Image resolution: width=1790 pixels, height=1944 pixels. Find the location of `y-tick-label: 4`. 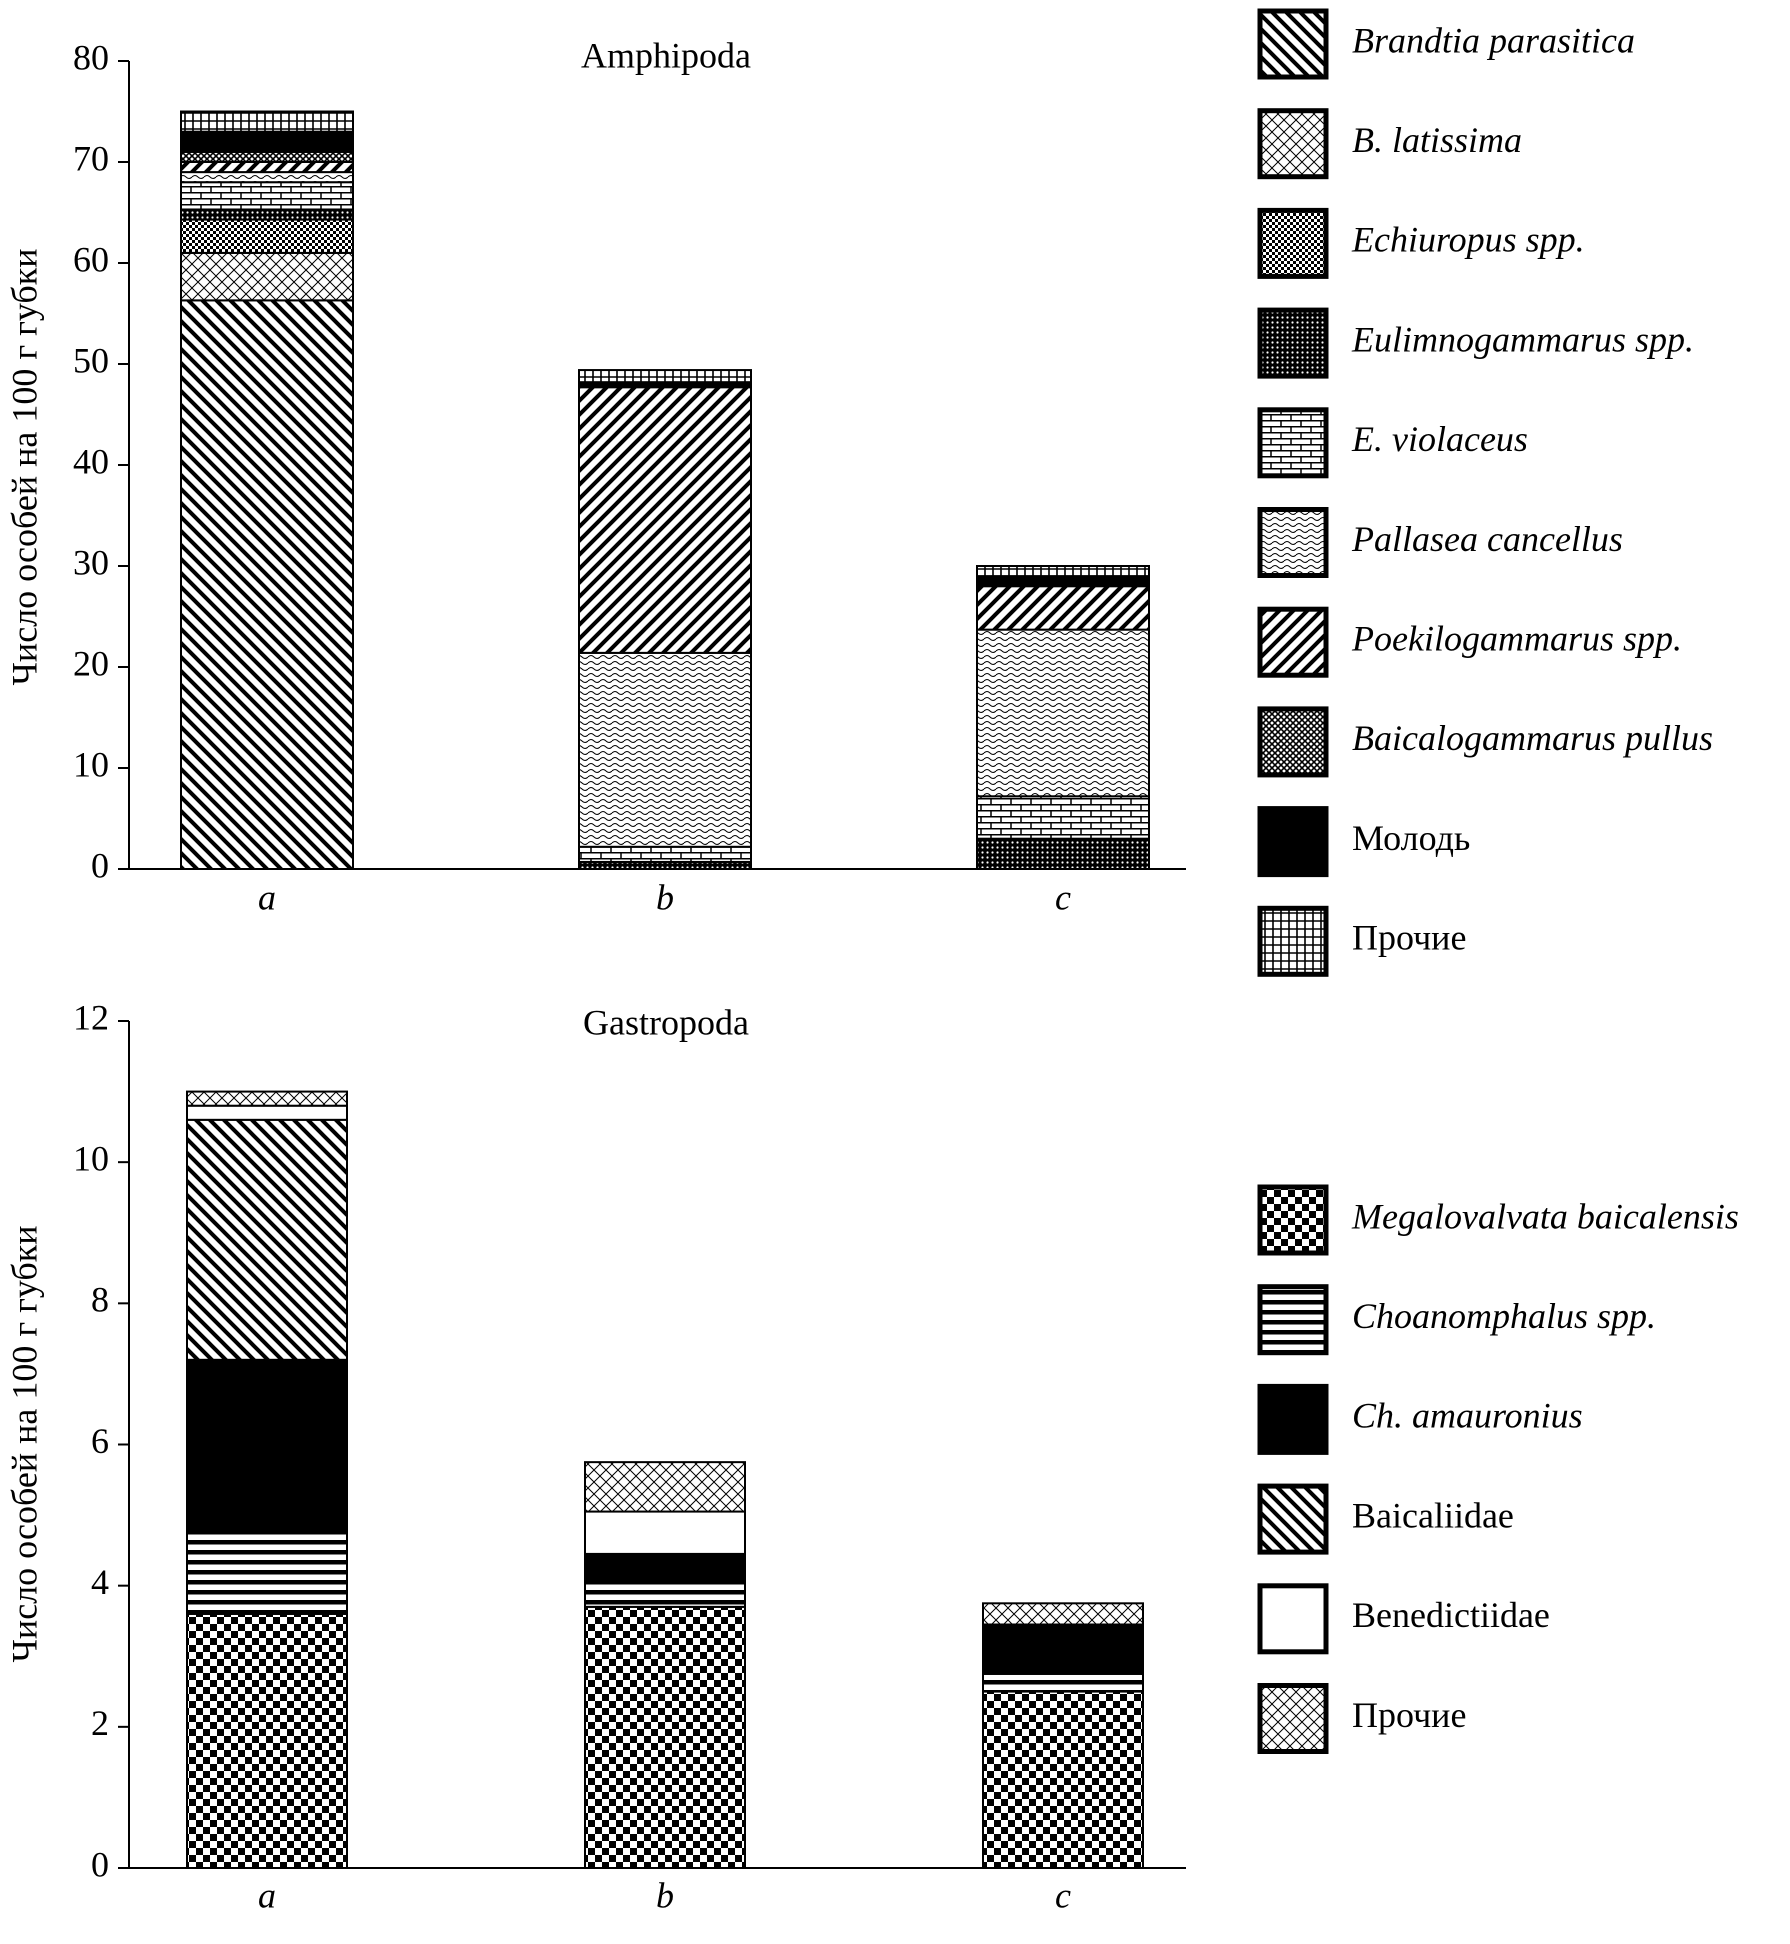

y-tick-label: 4 is located at coordinates (100, 1582).